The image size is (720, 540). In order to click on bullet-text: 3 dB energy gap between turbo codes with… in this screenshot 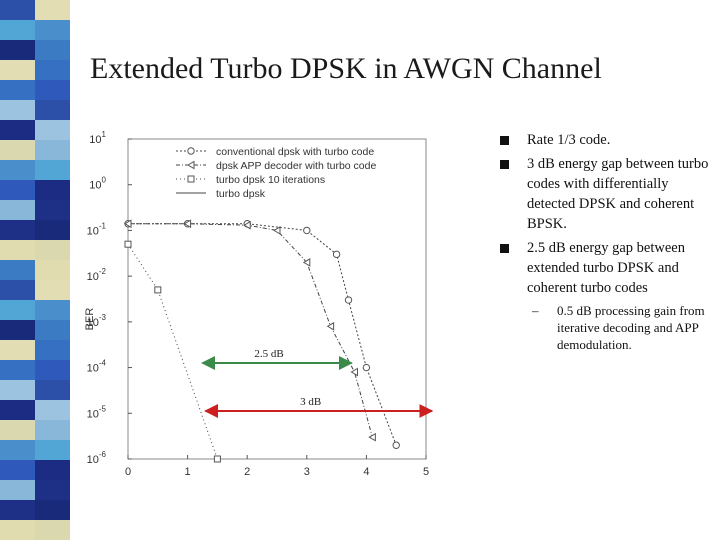, I will do `click(618, 194)`.